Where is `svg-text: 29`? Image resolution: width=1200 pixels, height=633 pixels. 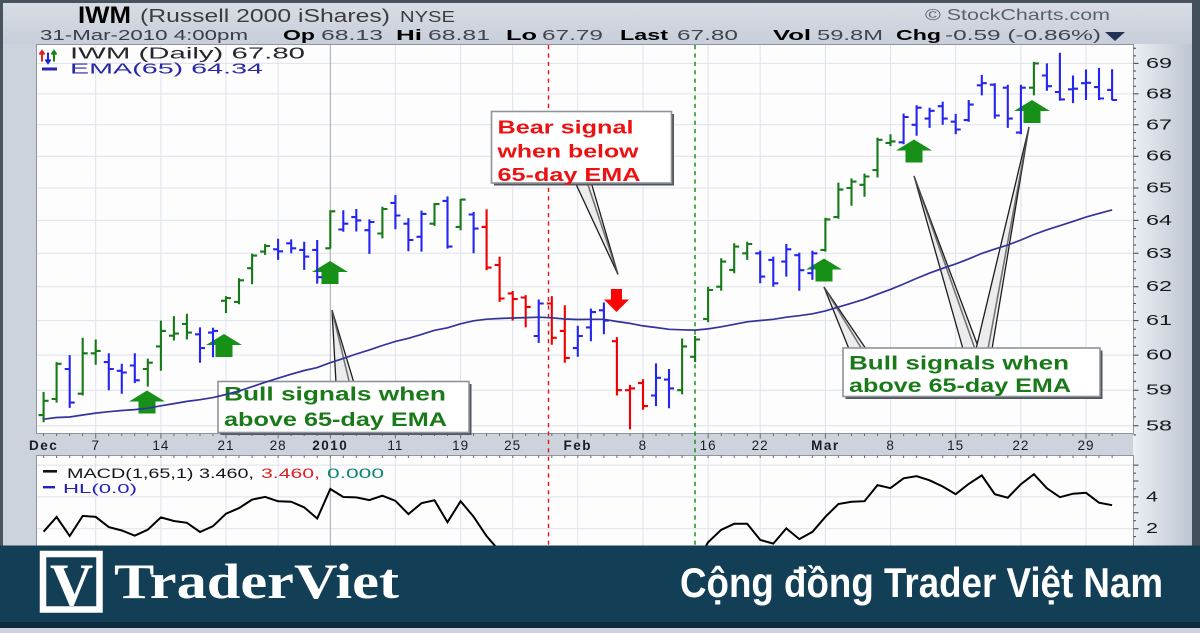
svg-text: 29 is located at coordinates (1085, 445).